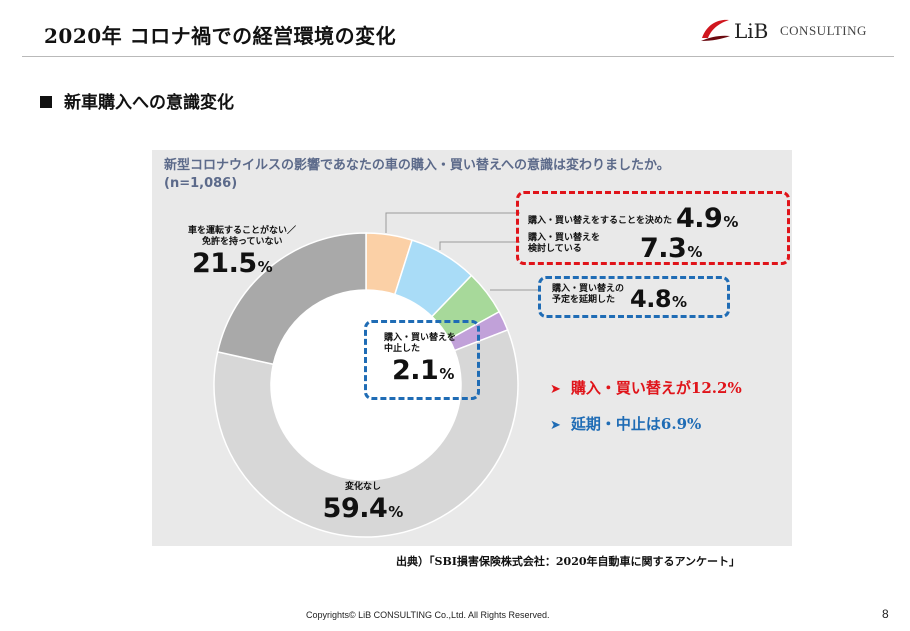 Image resolution: width=910 pixels, height=631 pixels. Describe the element at coordinates (823, 30) in the screenshot. I see `logo-subtext: CONSULTING` at that location.